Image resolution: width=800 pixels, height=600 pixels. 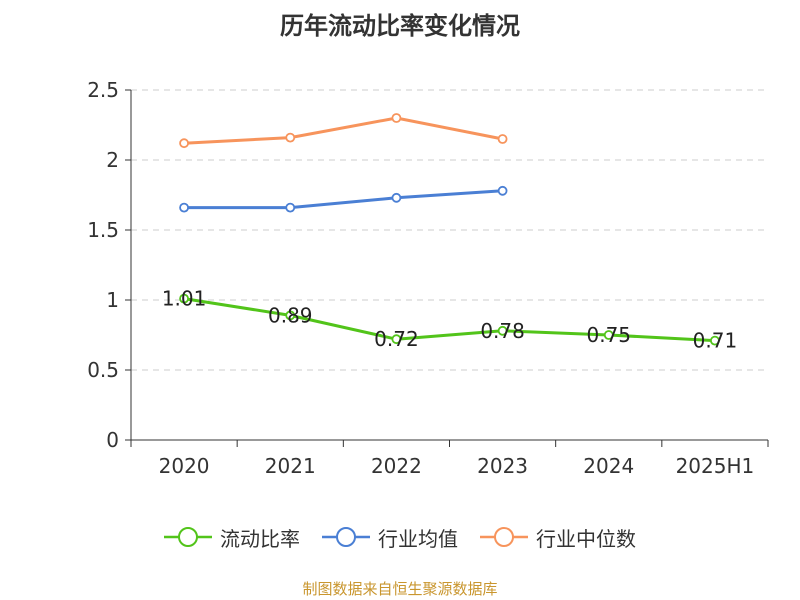 What do you see at coordinates (103, 90) in the screenshot?
I see `y-tick-label: 2.5` at bounding box center [103, 90].